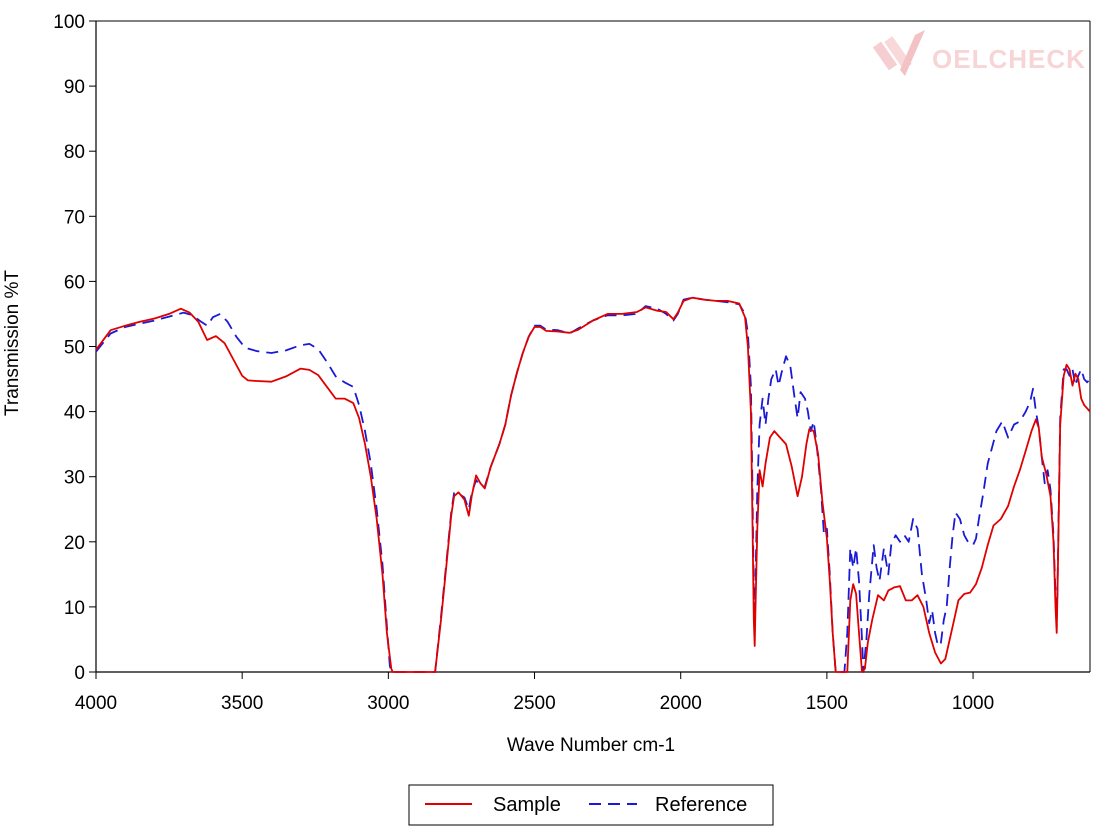 The height and width of the screenshot is (834, 1095). I want to click on legend: Sample Reference, so click(591, 805).